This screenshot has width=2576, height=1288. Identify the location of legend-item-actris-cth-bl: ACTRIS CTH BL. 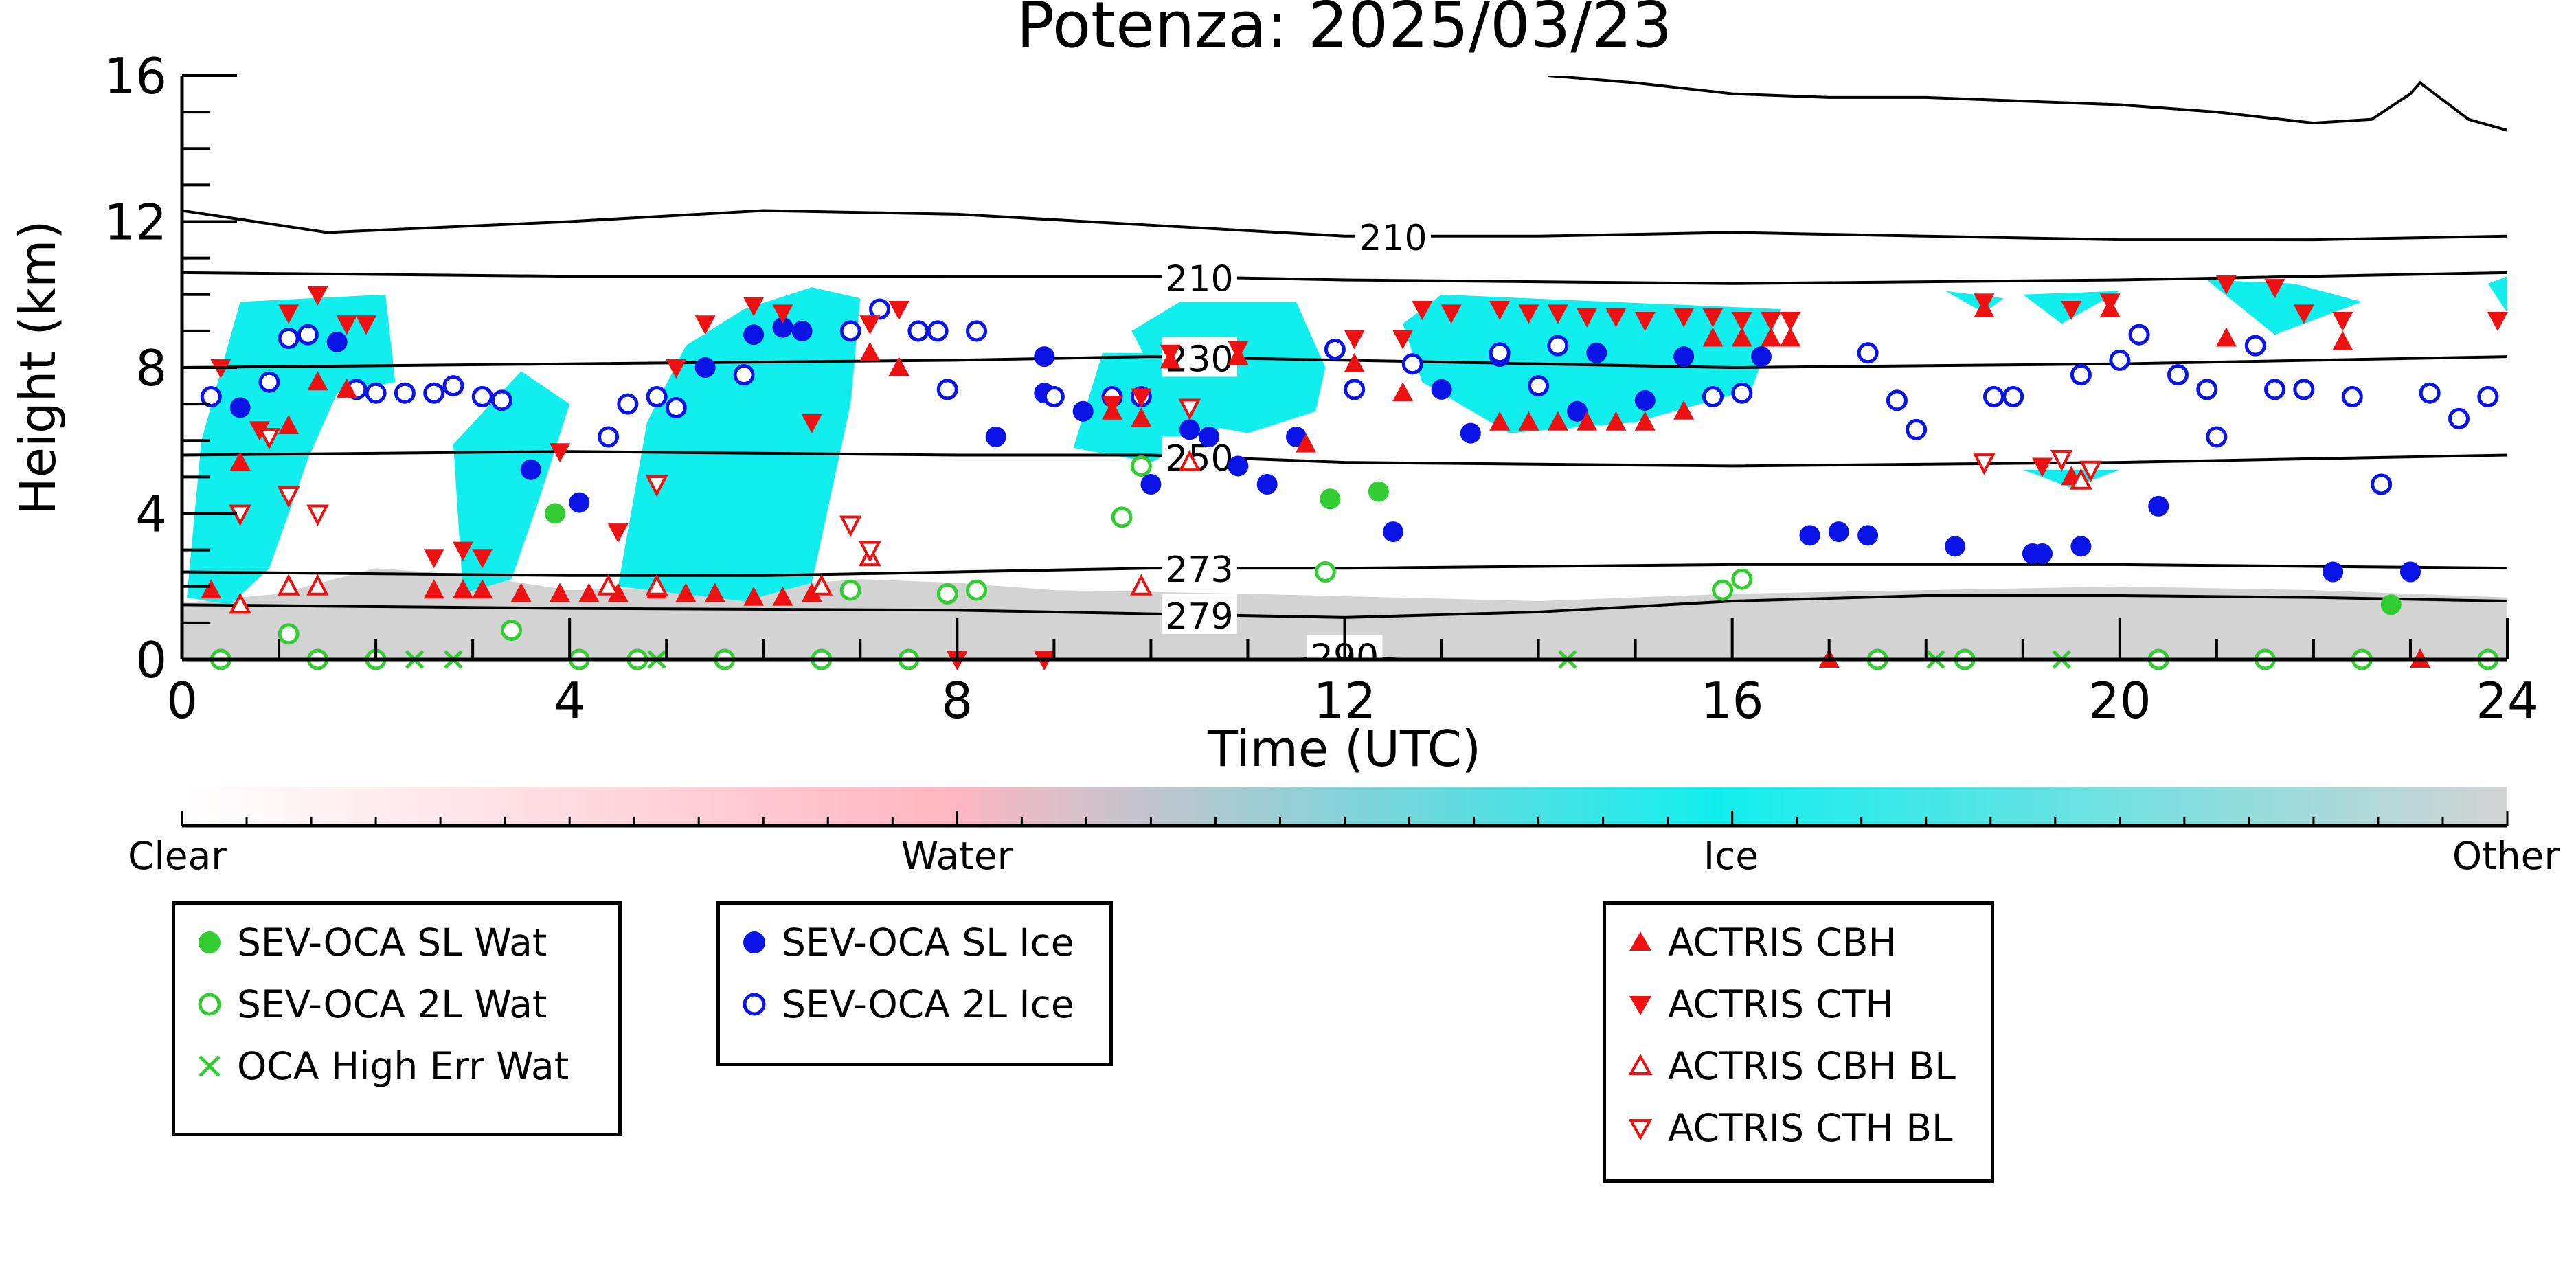
(1786, 1128).